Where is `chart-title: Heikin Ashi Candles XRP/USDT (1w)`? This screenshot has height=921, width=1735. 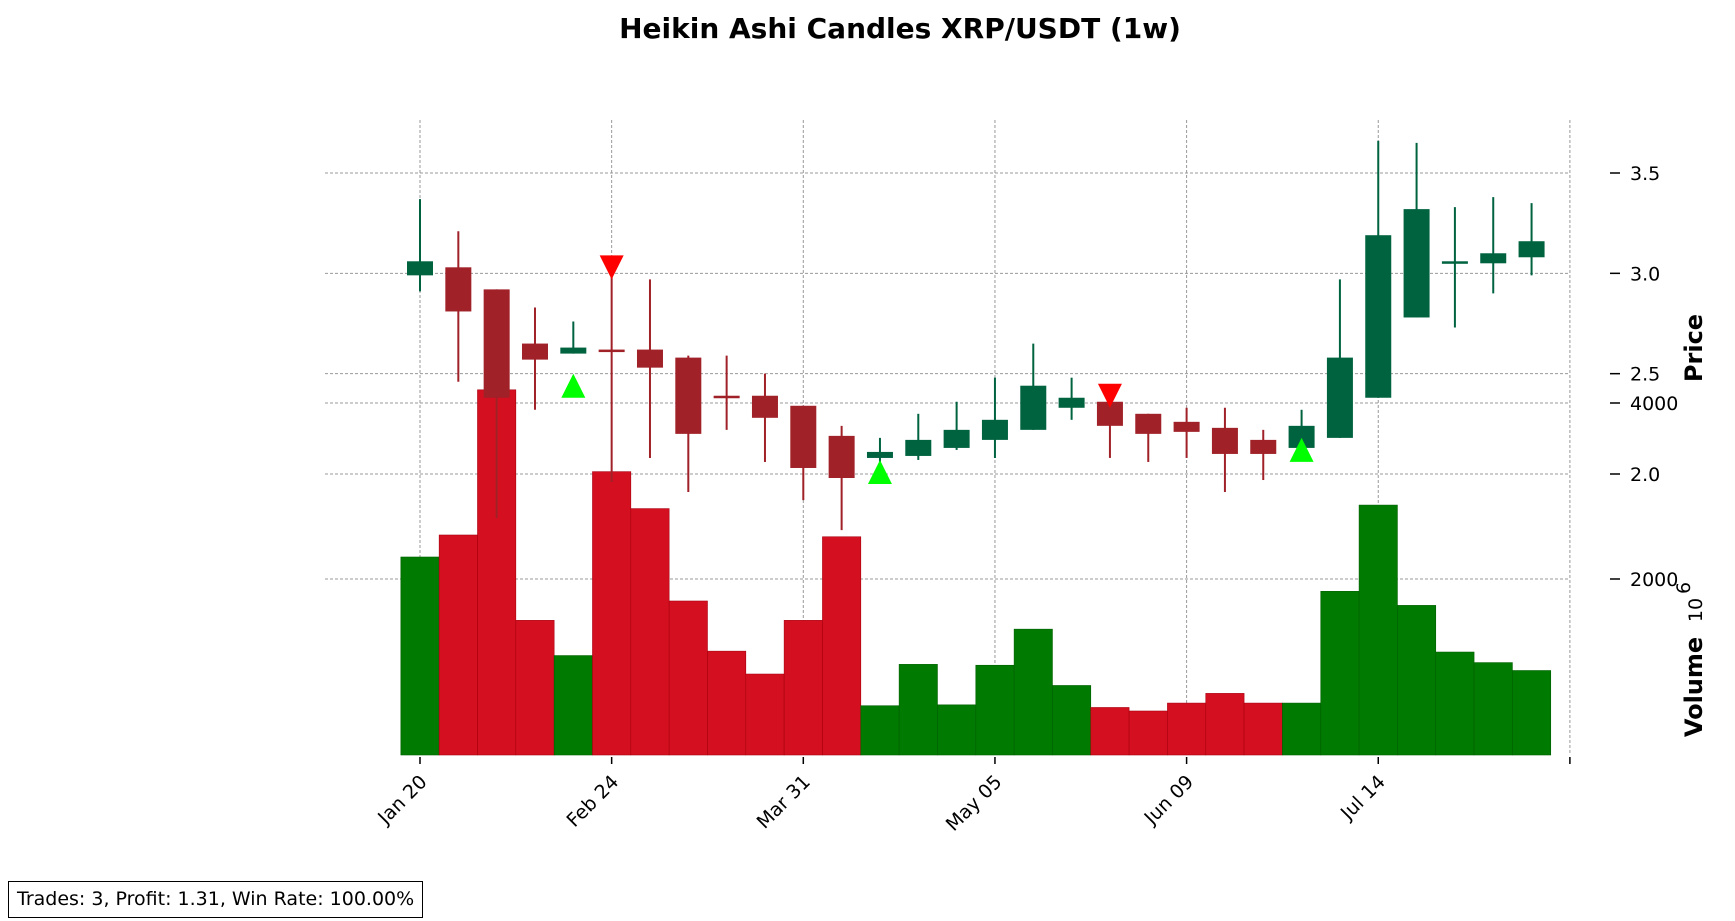 chart-title: Heikin Ashi Candles XRP/USDT (1w) is located at coordinates (900, 28).